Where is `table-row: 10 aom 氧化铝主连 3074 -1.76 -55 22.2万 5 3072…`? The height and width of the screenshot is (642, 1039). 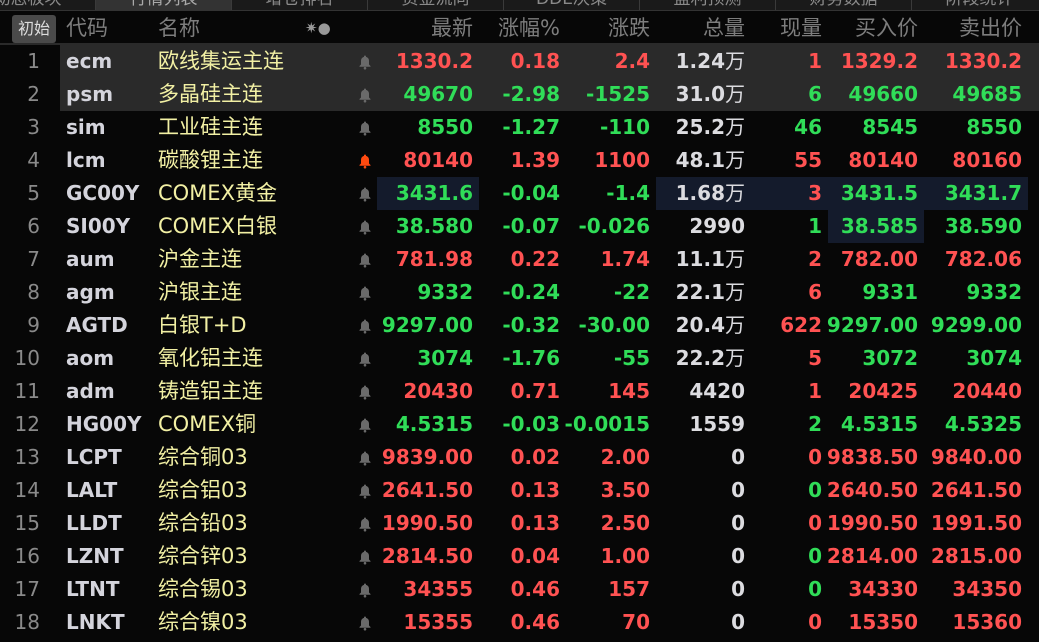 table-row: 10 aom 氧化铝主连 3074 -1.76 -55 22.2万 5 3072… is located at coordinates (519, 358).